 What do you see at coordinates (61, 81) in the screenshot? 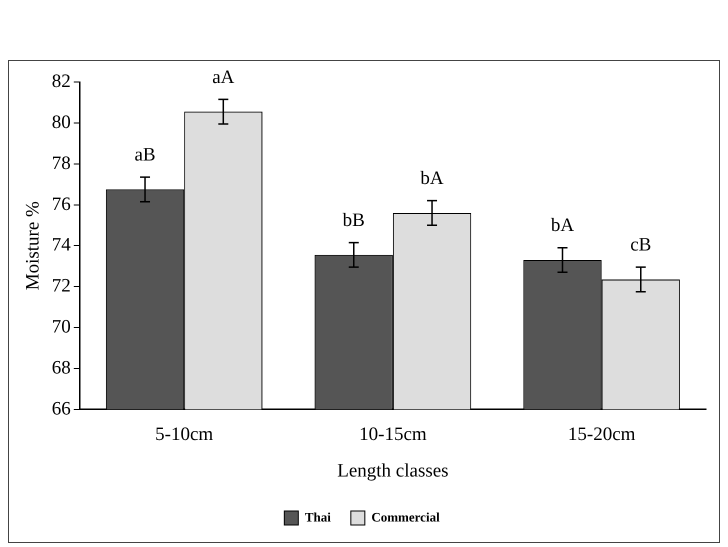
I see `y-tick-label: 82` at bounding box center [61, 81].